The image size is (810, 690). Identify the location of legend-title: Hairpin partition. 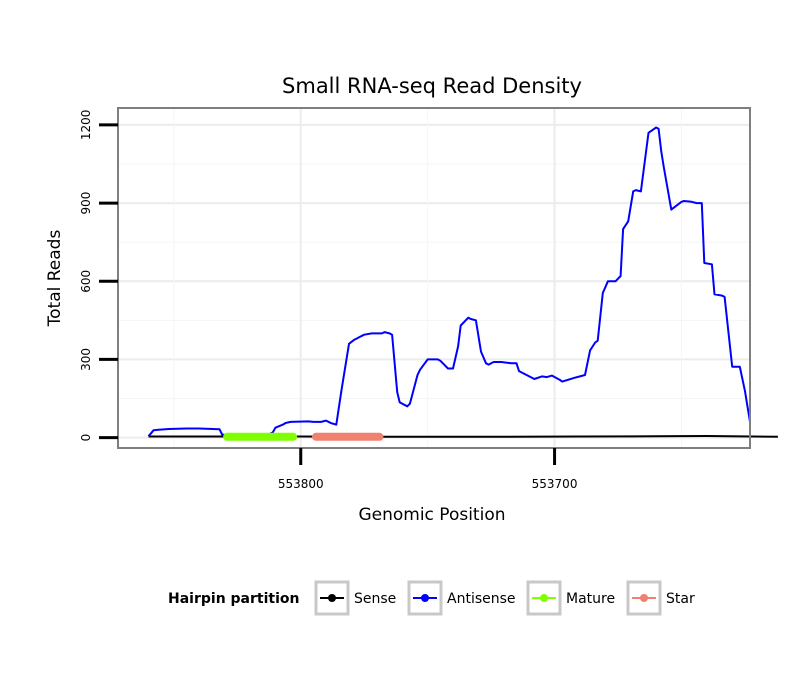
(233, 599).